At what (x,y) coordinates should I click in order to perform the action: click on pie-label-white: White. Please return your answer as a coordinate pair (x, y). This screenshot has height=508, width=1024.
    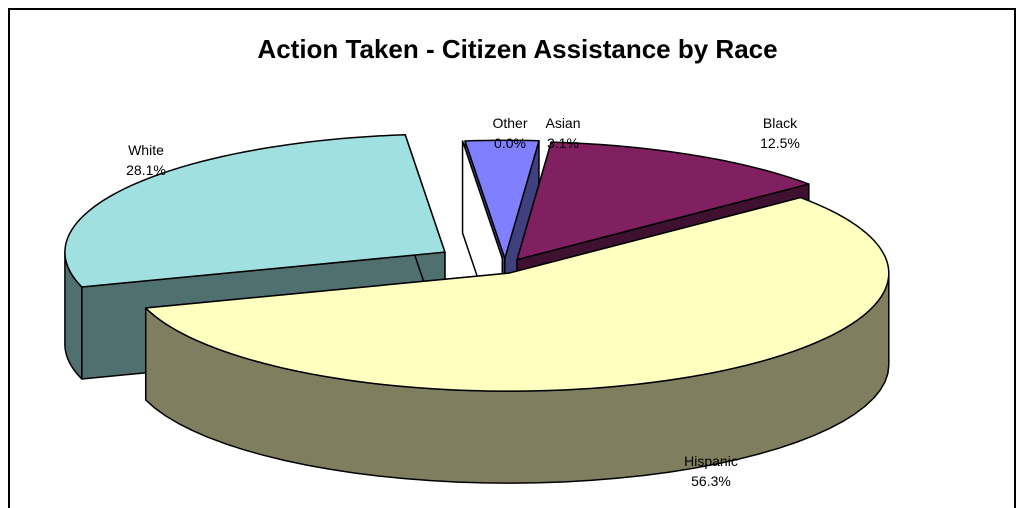
    Looking at the image, I should click on (146, 150).